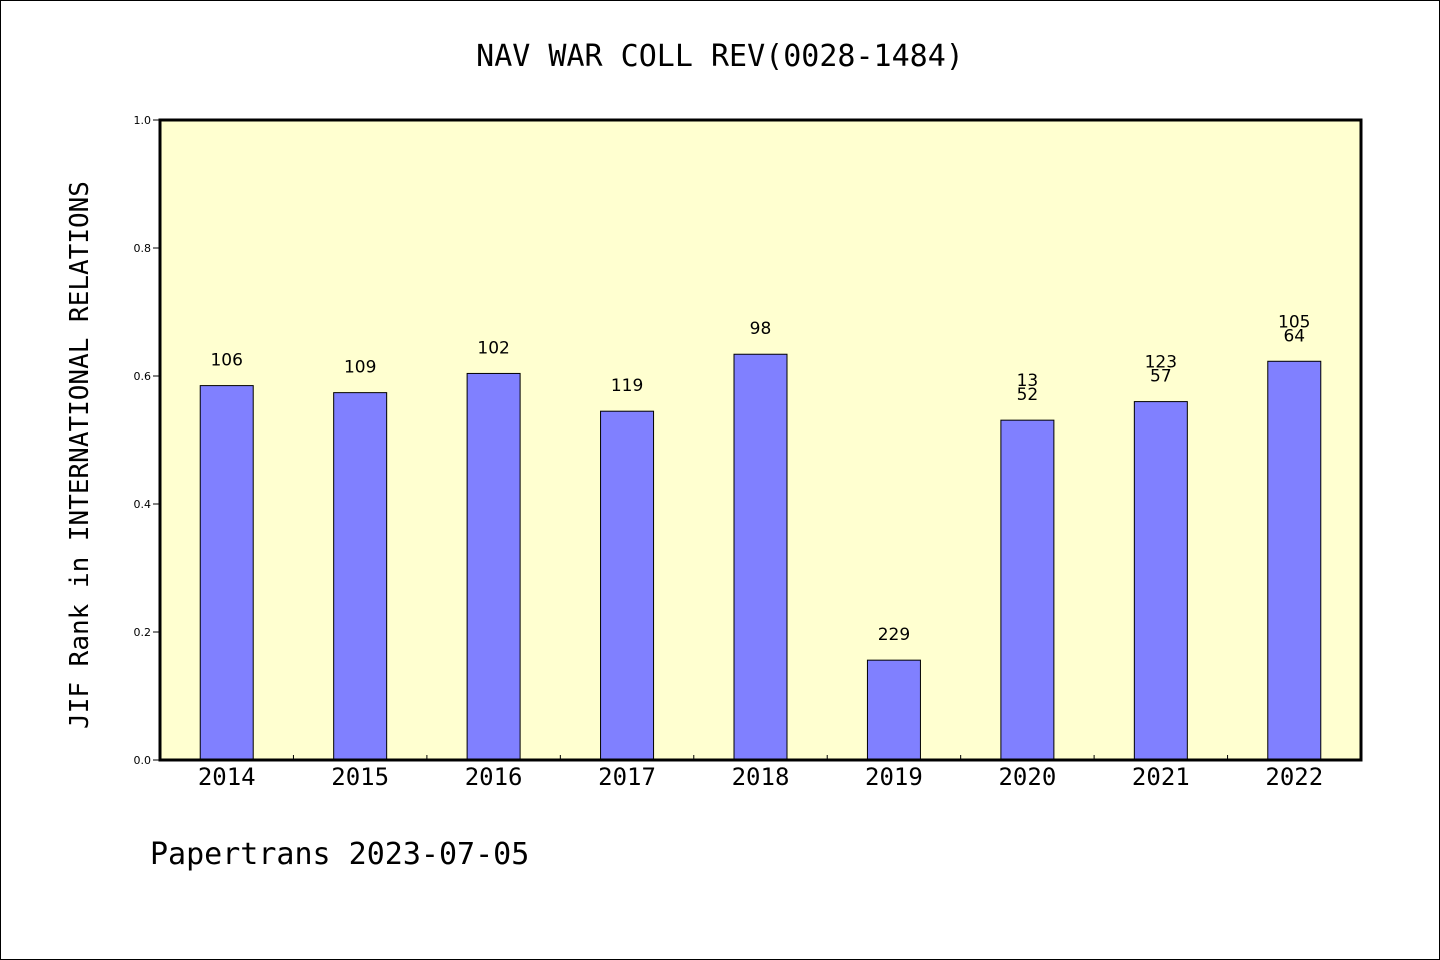  I want to click on x-tick-label: 2020, so click(1027, 777).